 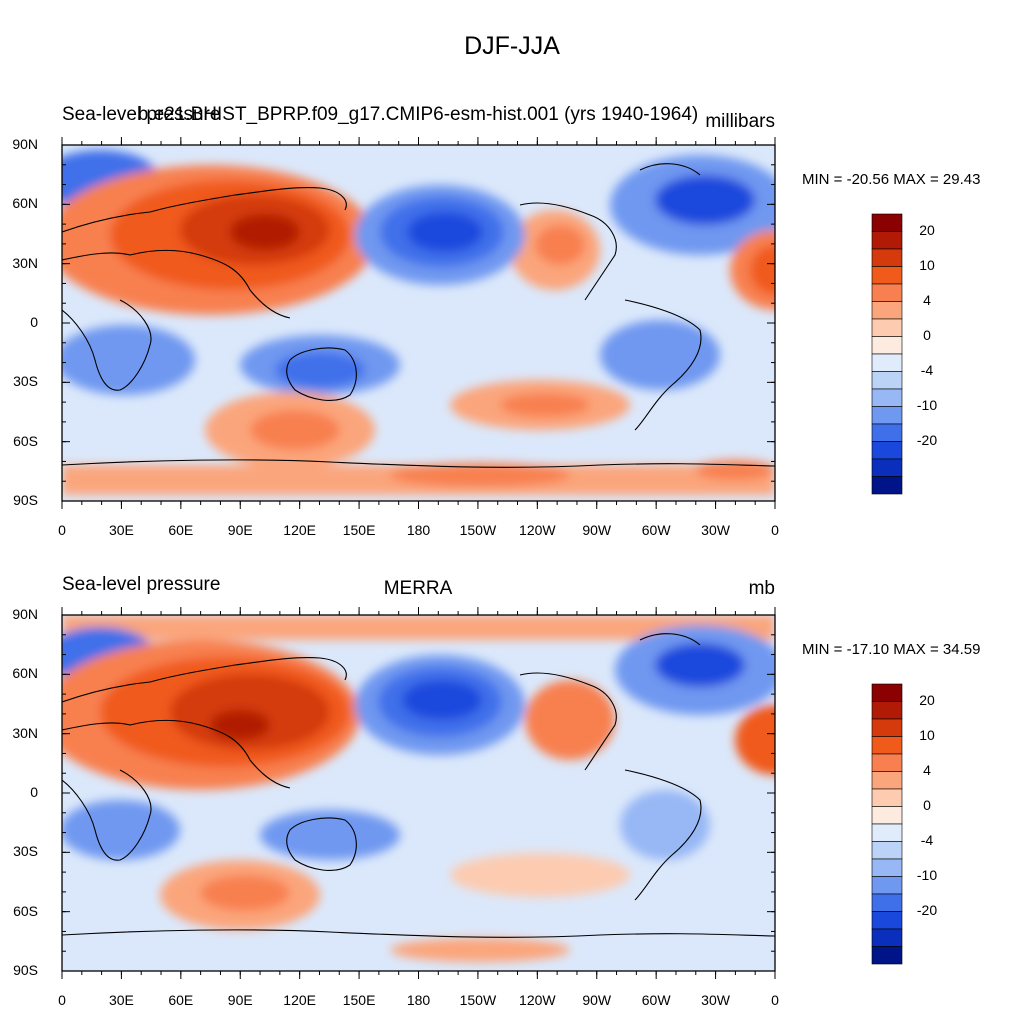 I want to click on panel2-minmax: MIN = -17.10 MAX = 34.59, so click(x=891, y=649).